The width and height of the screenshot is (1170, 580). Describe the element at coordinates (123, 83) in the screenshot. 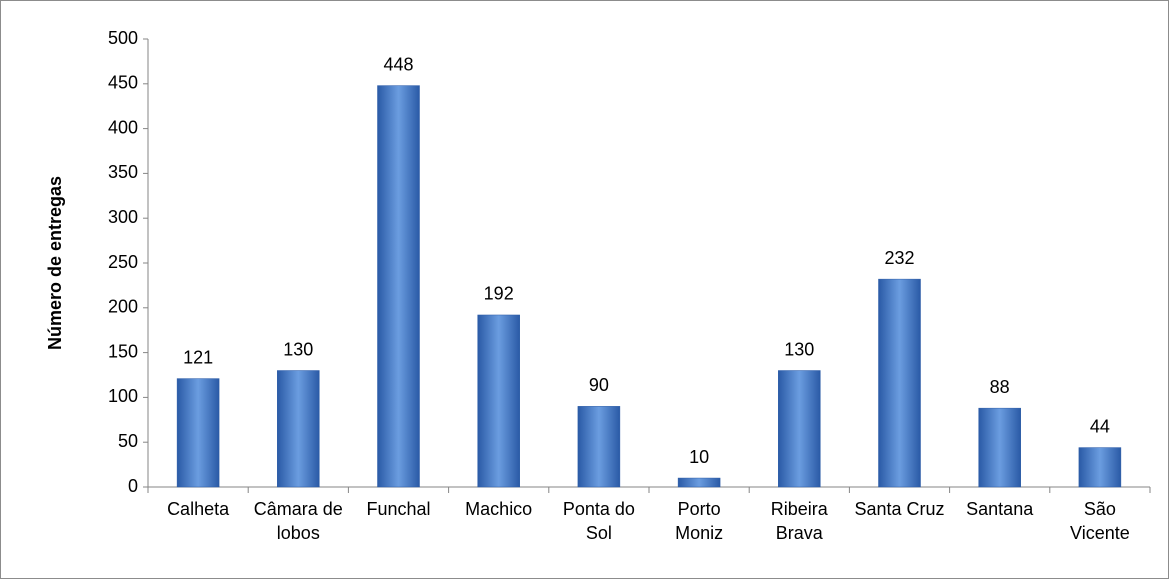

I see `y-tick-label: 450` at that location.